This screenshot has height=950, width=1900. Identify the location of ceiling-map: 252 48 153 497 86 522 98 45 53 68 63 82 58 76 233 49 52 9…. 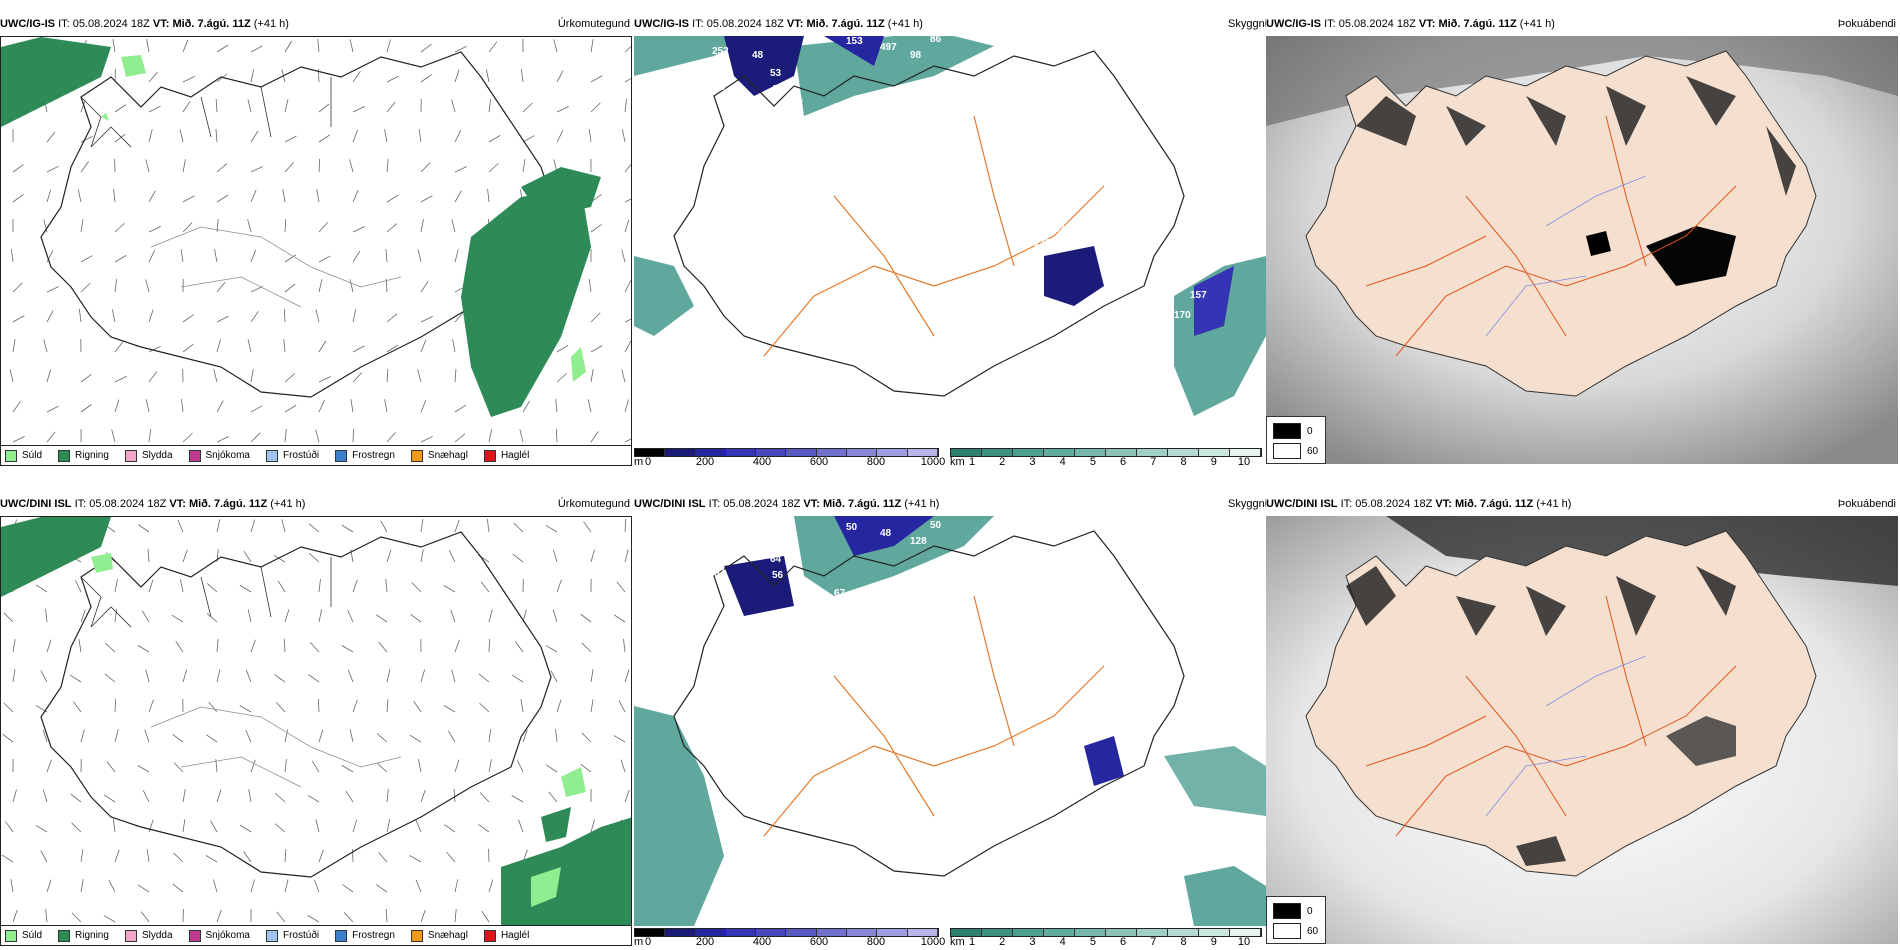
(950, 241).